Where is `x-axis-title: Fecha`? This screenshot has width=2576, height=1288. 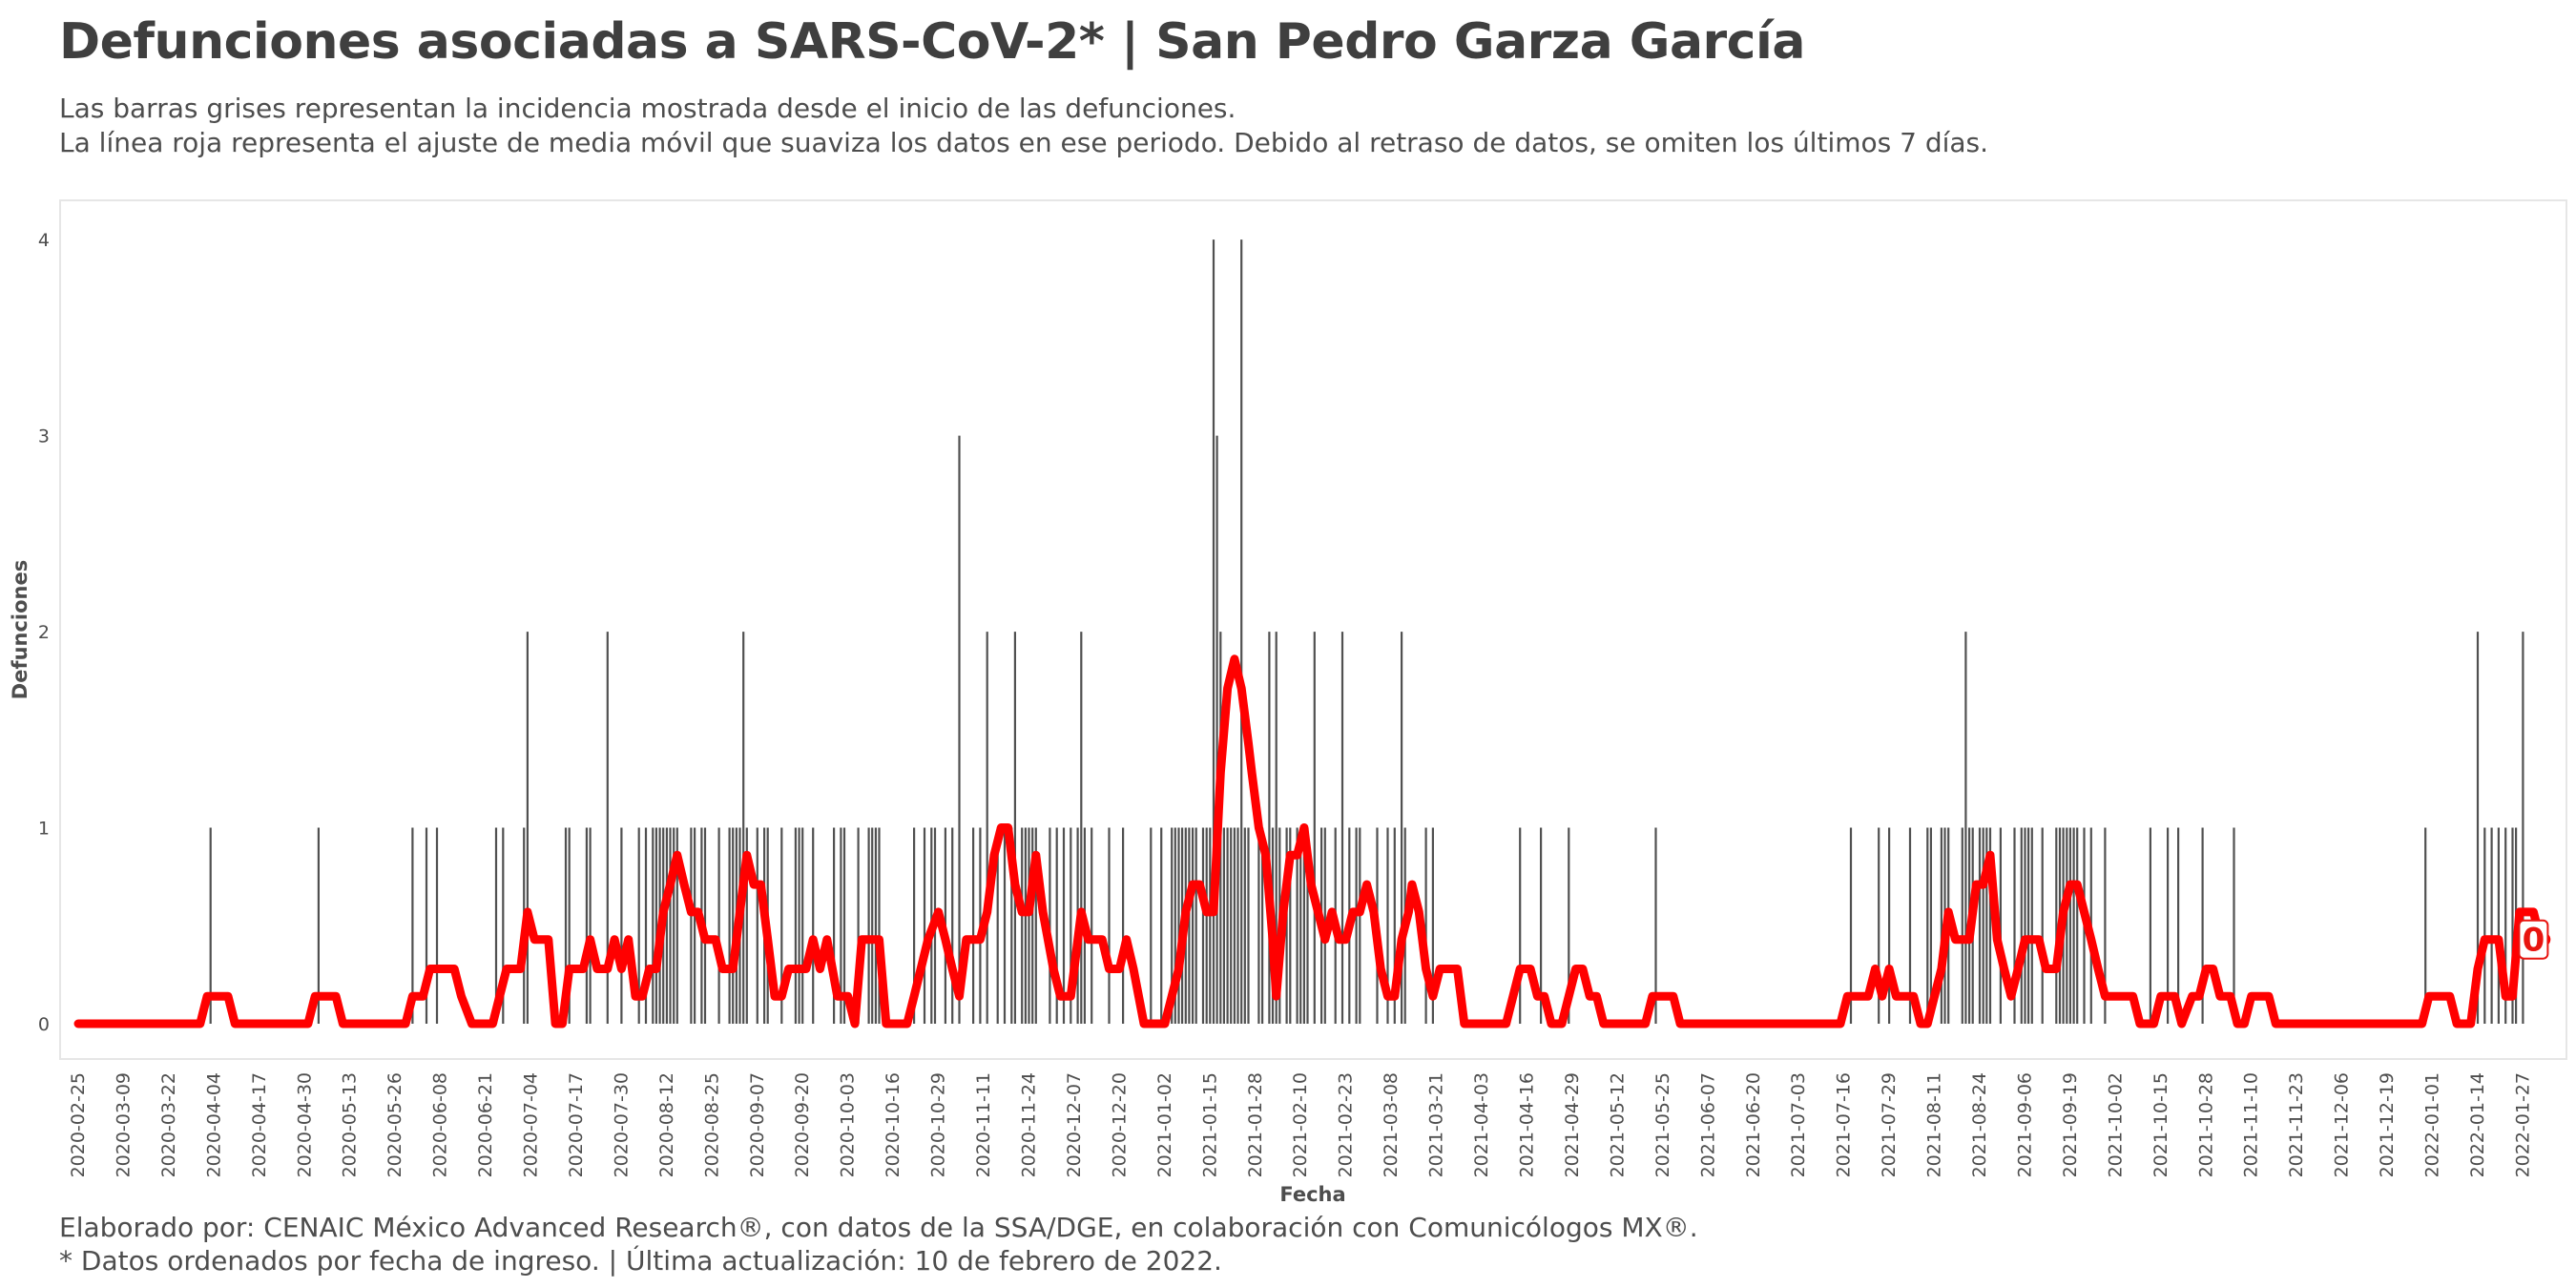 x-axis-title: Fecha is located at coordinates (1312, 1194).